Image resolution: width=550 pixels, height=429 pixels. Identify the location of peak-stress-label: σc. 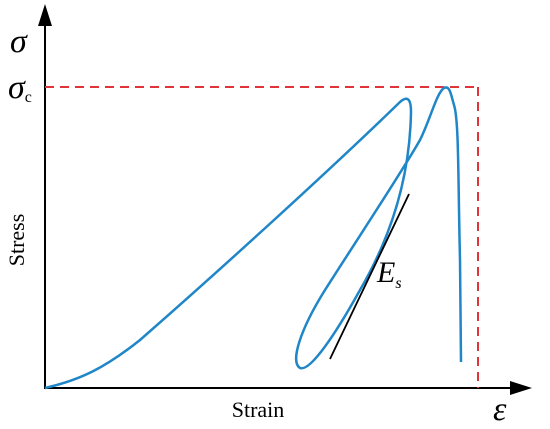
(20, 87).